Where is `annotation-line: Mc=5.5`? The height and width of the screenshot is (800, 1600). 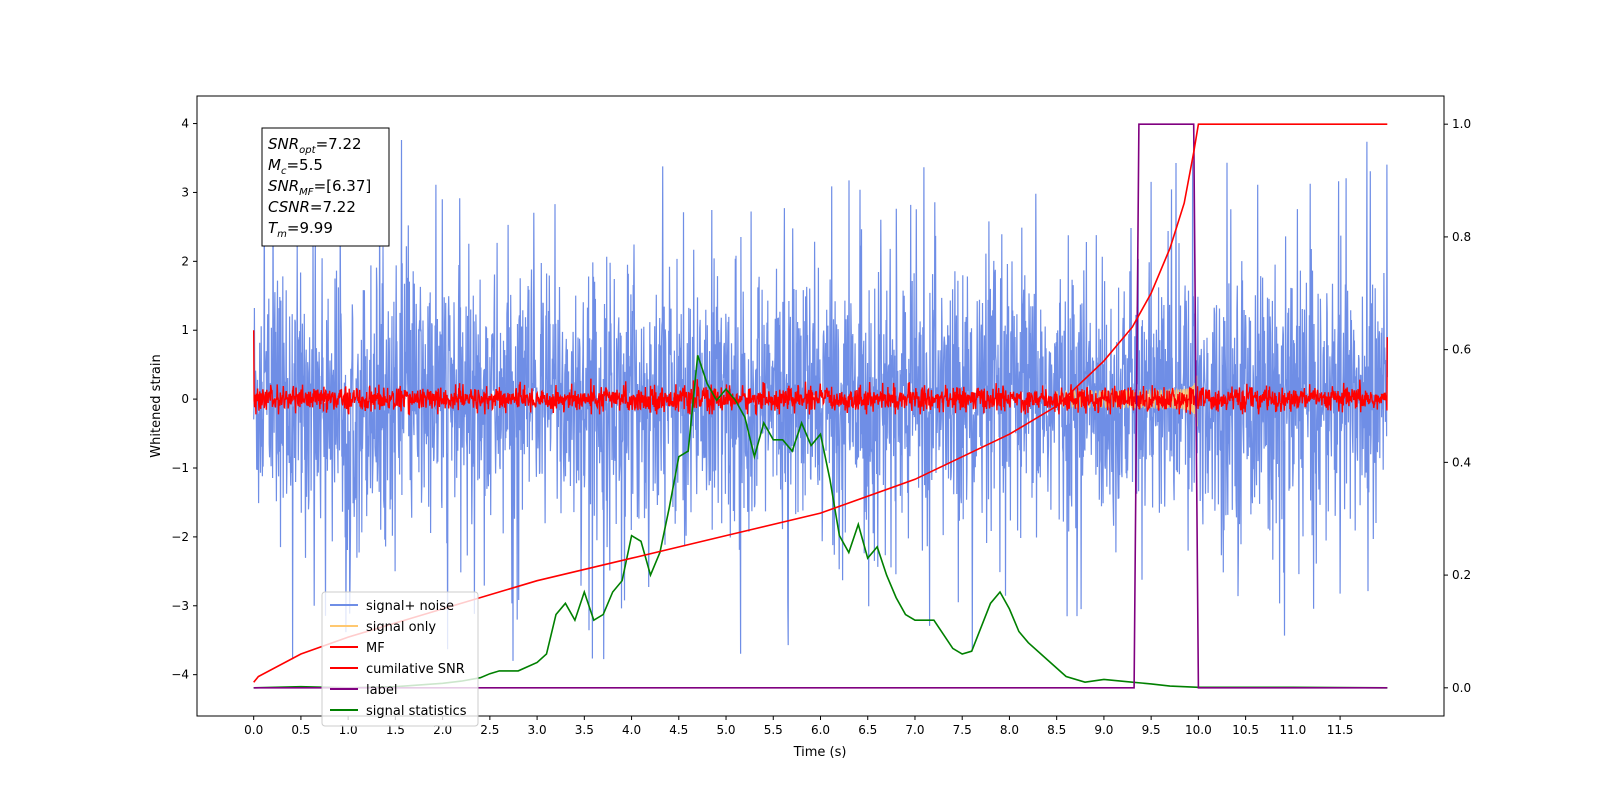
annotation-line: Mc=5.5 is located at coordinates (295, 166).